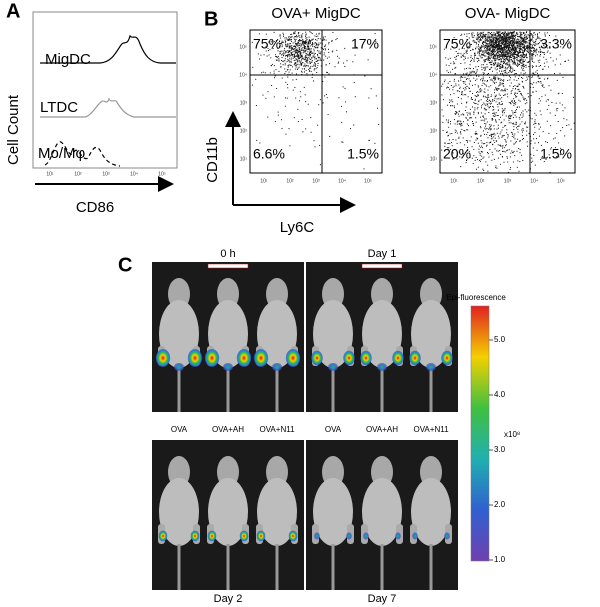 The width and height of the screenshot is (600, 607). Describe the element at coordinates (125, 265) in the screenshot. I see `panel-label: C` at that location.